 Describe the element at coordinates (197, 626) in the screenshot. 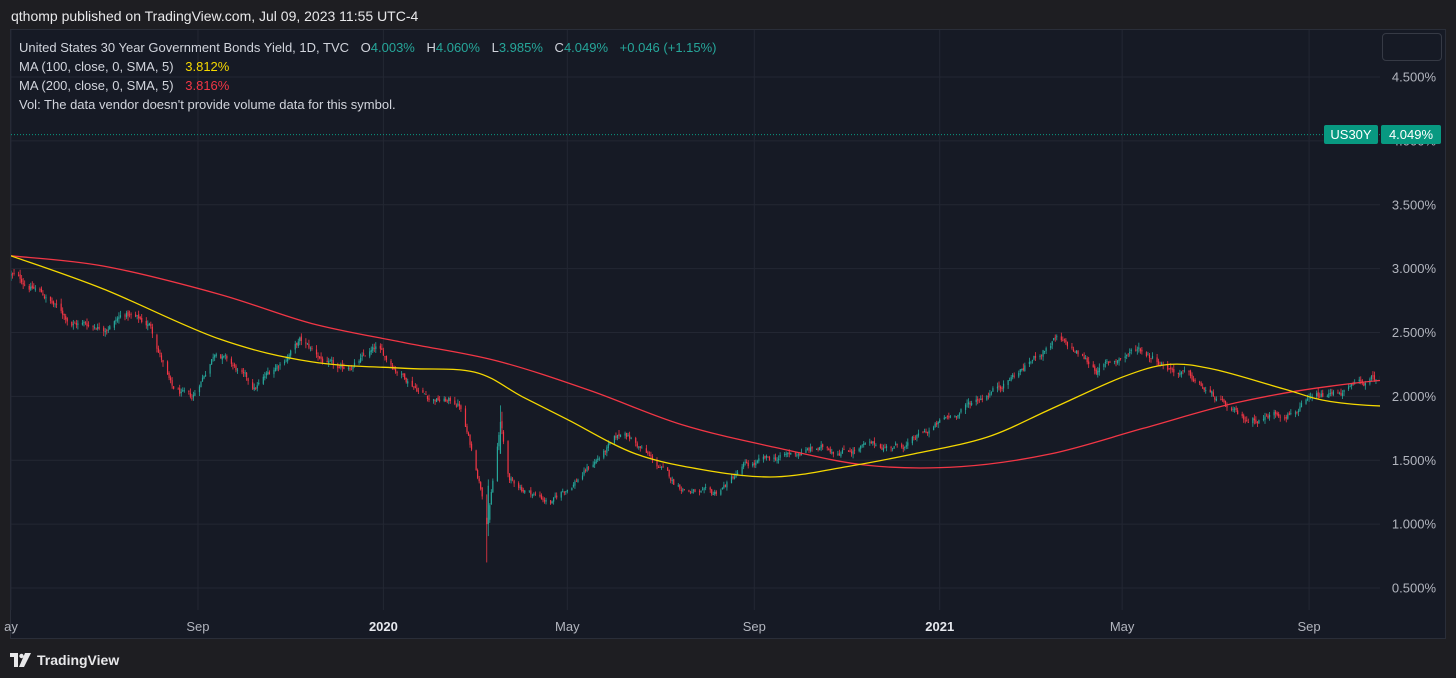

I see `time-tick-label: Sep` at that location.